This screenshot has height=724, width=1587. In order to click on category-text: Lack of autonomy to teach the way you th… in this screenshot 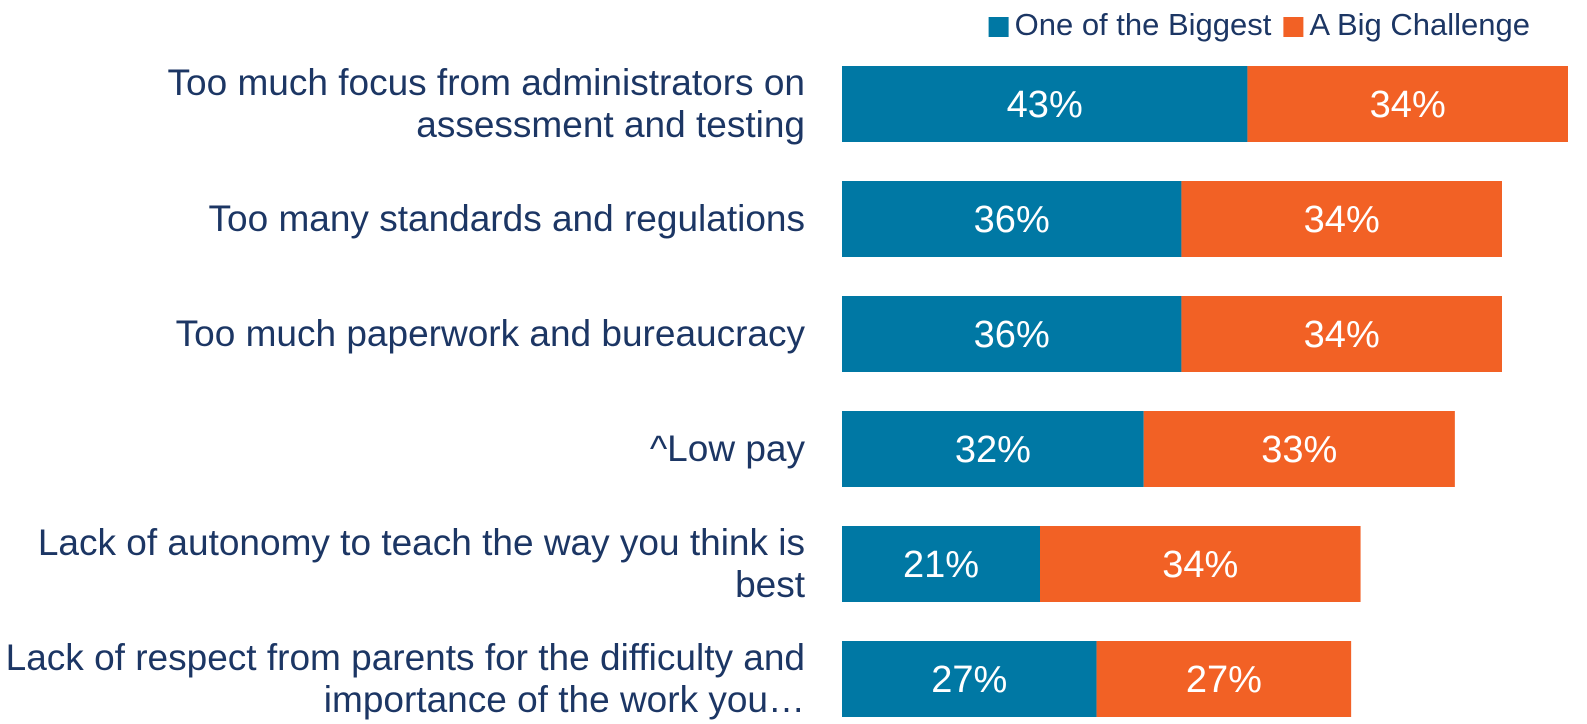, I will do `click(421, 563)`.